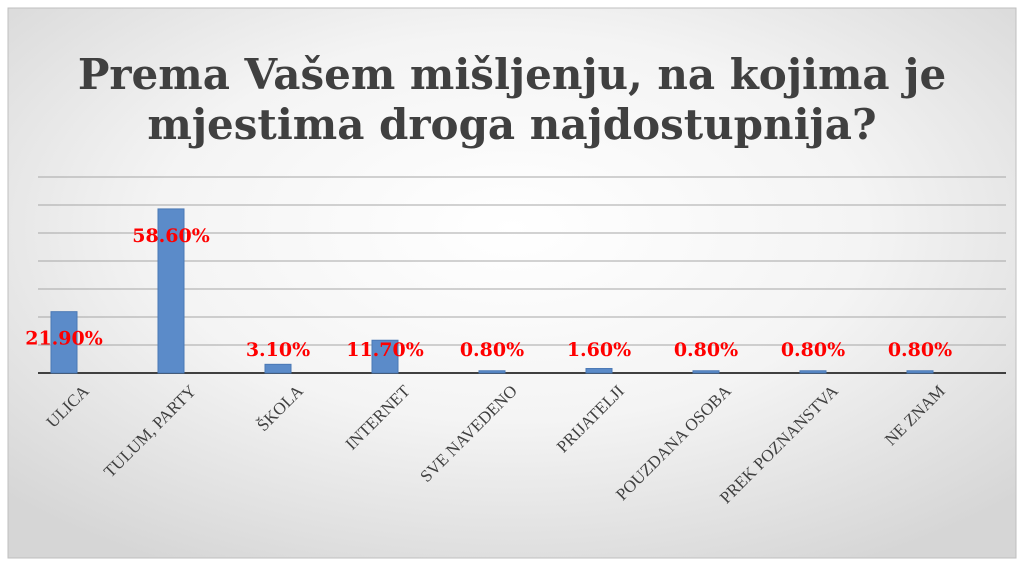 This screenshot has width=1024, height=566. What do you see at coordinates (511, 124) in the screenshot?
I see `chart-title: mjestima droga najdostupnija?` at bounding box center [511, 124].